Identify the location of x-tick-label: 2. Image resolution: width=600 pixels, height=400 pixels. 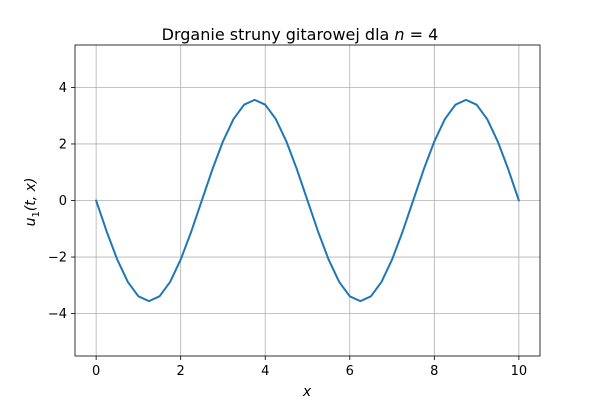
(181, 371).